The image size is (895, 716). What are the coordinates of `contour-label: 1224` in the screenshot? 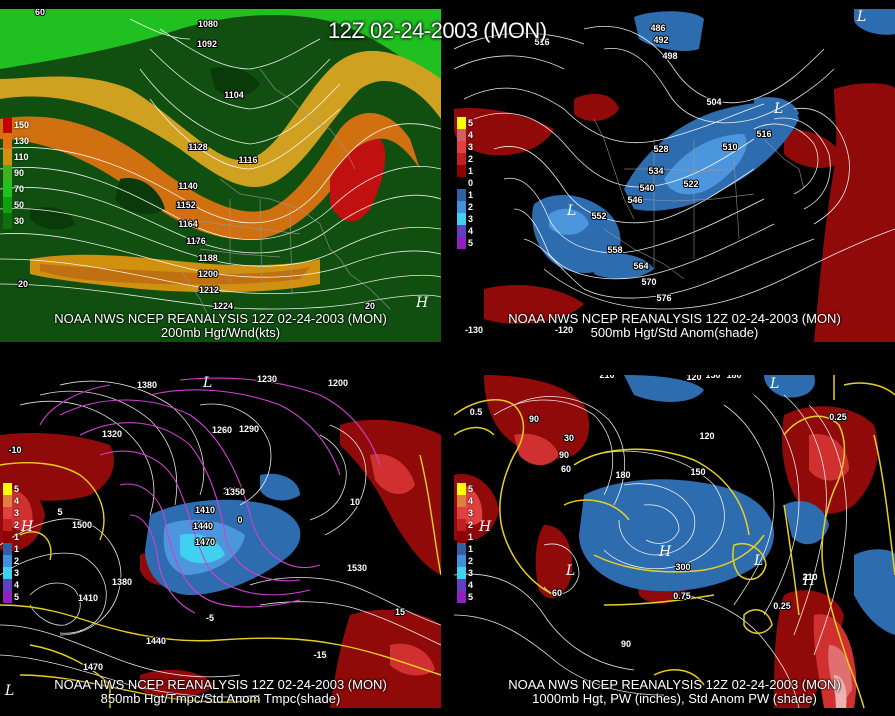 It's located at (223, 306).